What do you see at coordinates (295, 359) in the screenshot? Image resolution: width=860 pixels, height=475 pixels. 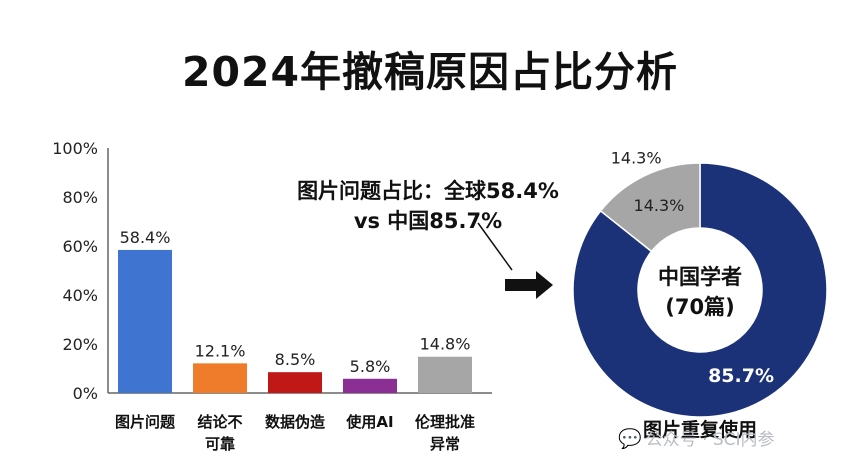 I see `bar-value-label: 8.5%` at bounding box center [295, 359].